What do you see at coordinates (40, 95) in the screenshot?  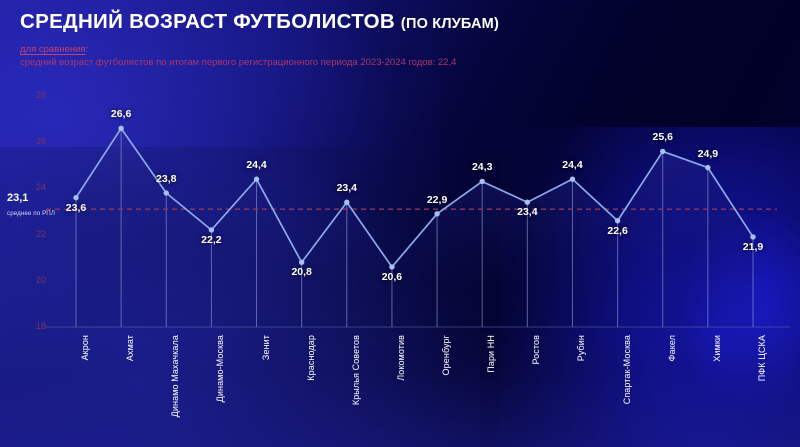 I see `y-axis-tick-label: 28` at bounding box center [40, 95].